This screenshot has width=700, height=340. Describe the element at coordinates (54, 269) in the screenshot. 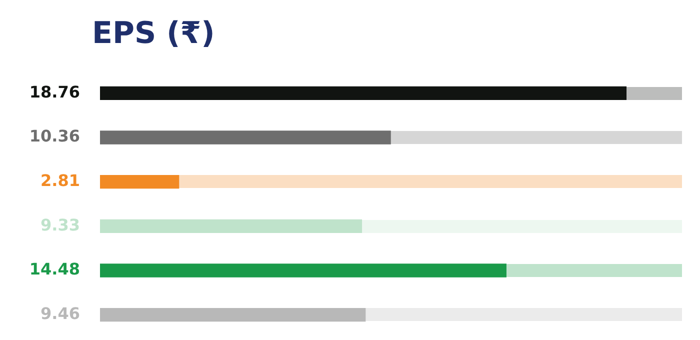

I see `data-label: 14.48` at that location.